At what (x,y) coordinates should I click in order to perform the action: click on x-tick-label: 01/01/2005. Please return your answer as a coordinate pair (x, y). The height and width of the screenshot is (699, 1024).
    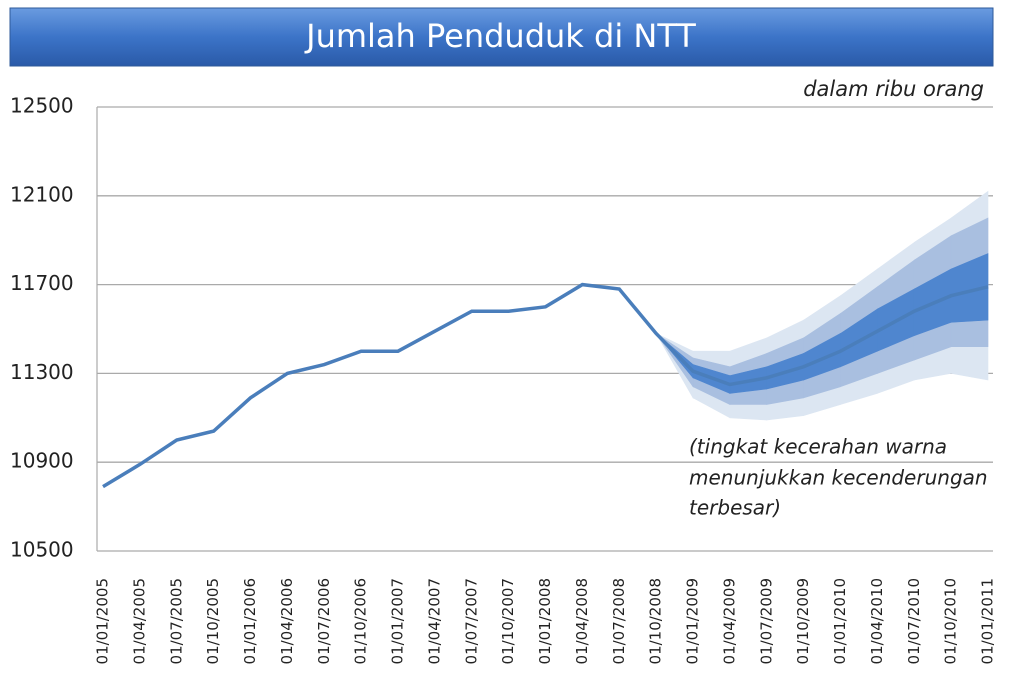
    Looking at the image, I should click on (103, 621).